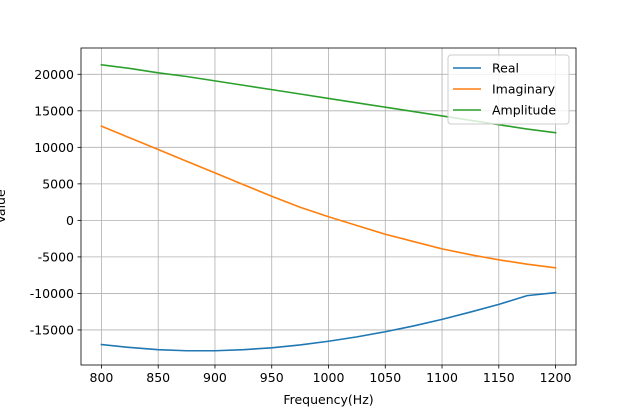 The image size is (640, 409). What do you see at coordinates (54, 110) in the screenshot?
I see `y-tick-label: 15000` at bounding box center [54, 110].